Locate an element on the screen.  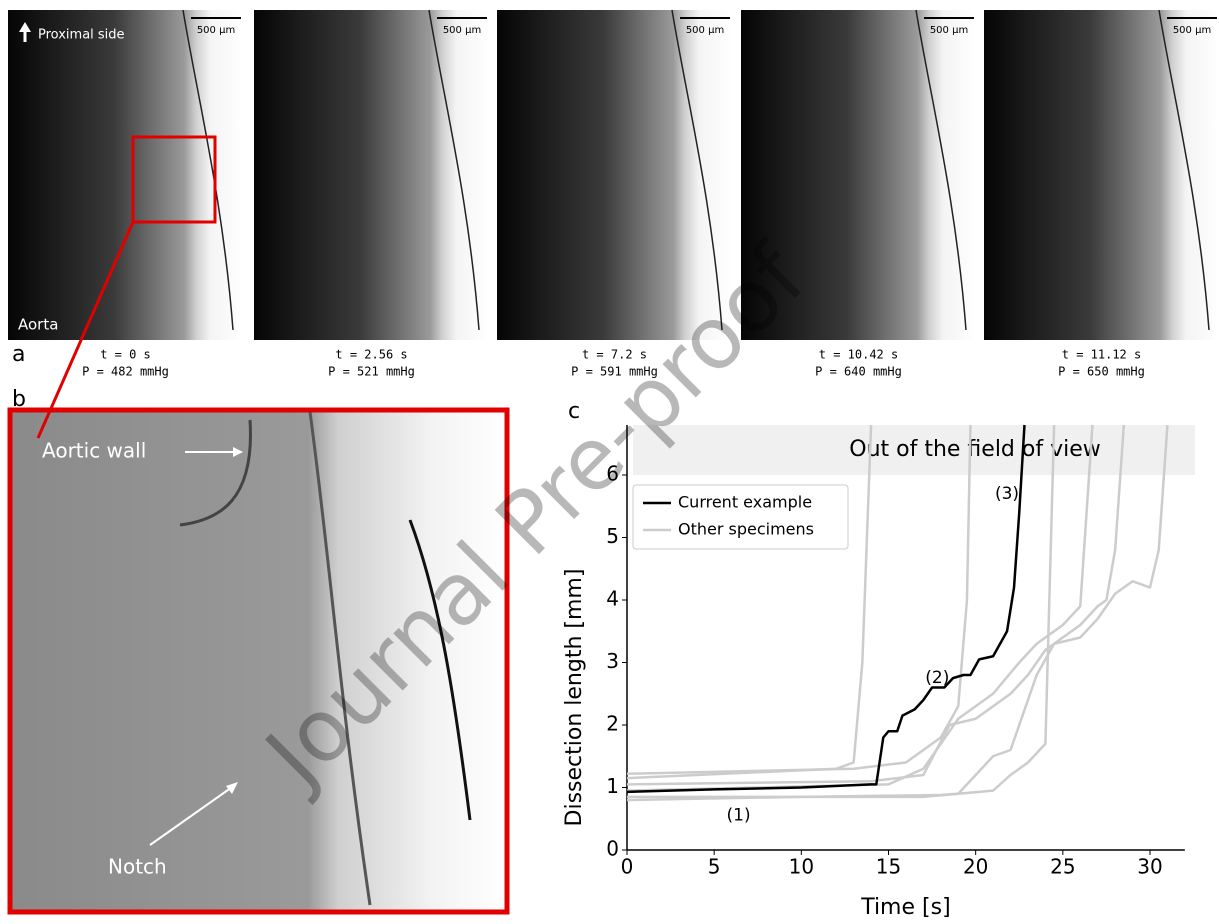
x-tick-label: 20 is located at coordinates (975, 867).